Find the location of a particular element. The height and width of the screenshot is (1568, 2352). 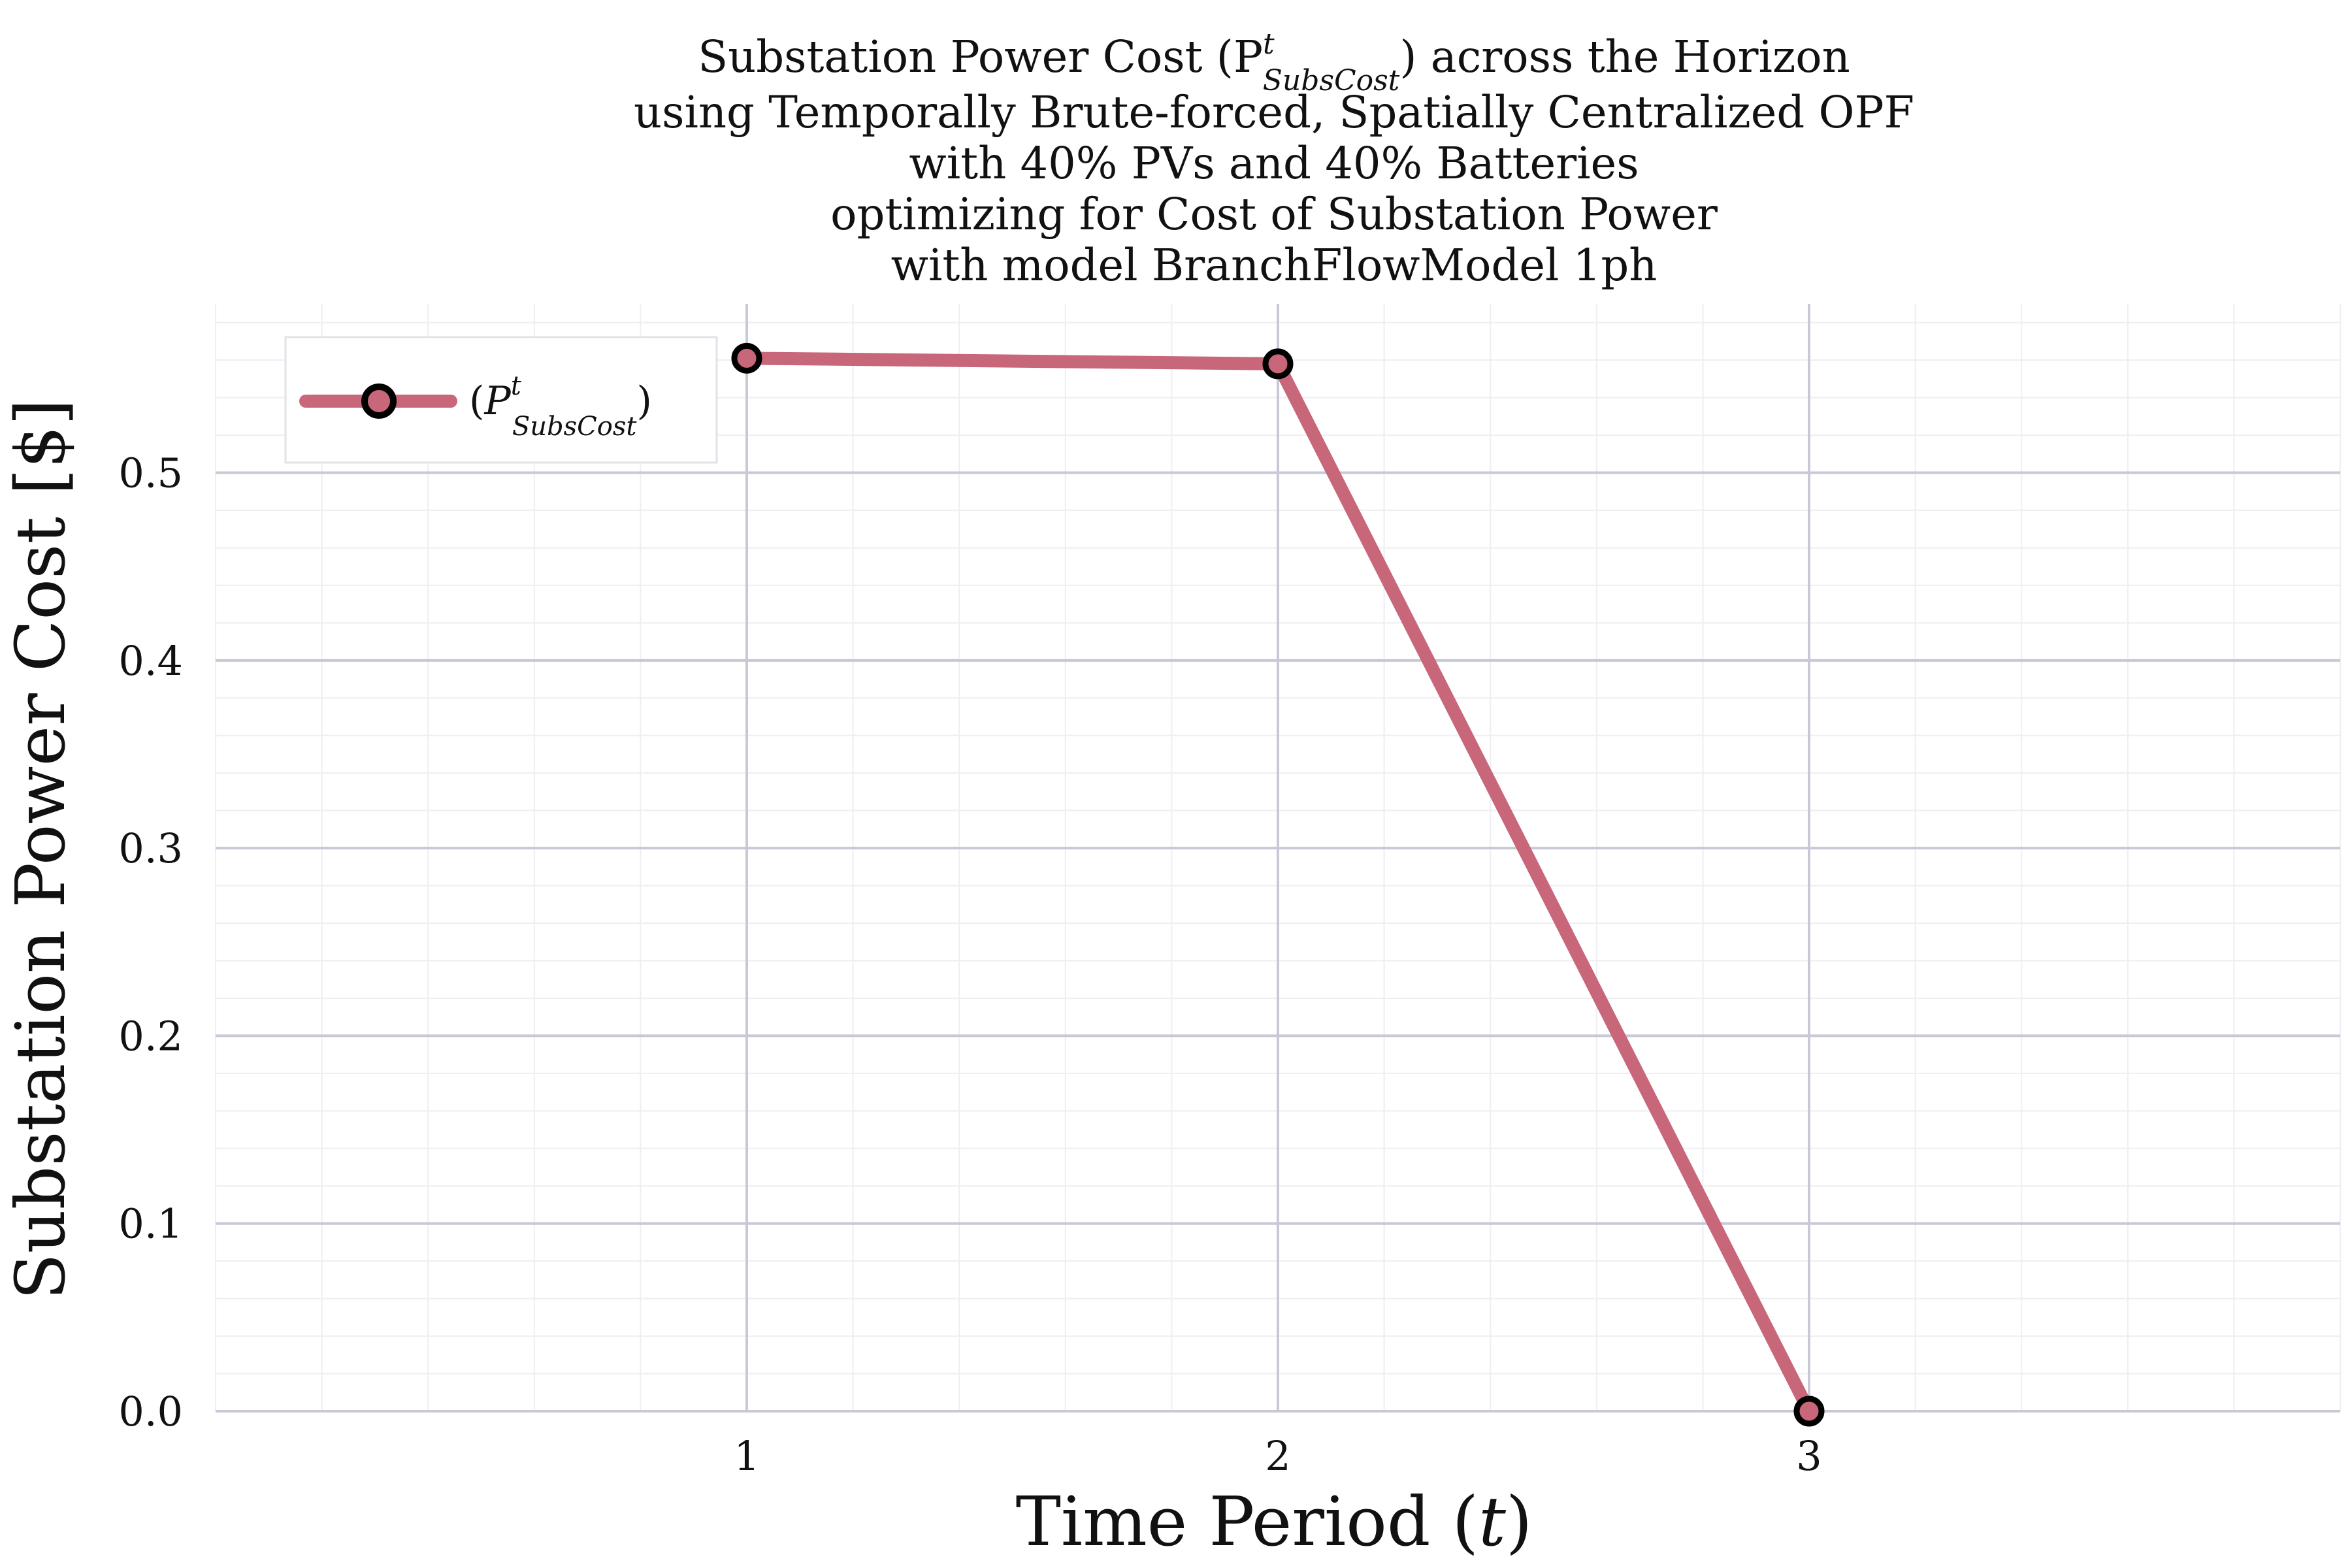

x-axis-title: Time Period (t) is located at coordinates (1274, 1521).